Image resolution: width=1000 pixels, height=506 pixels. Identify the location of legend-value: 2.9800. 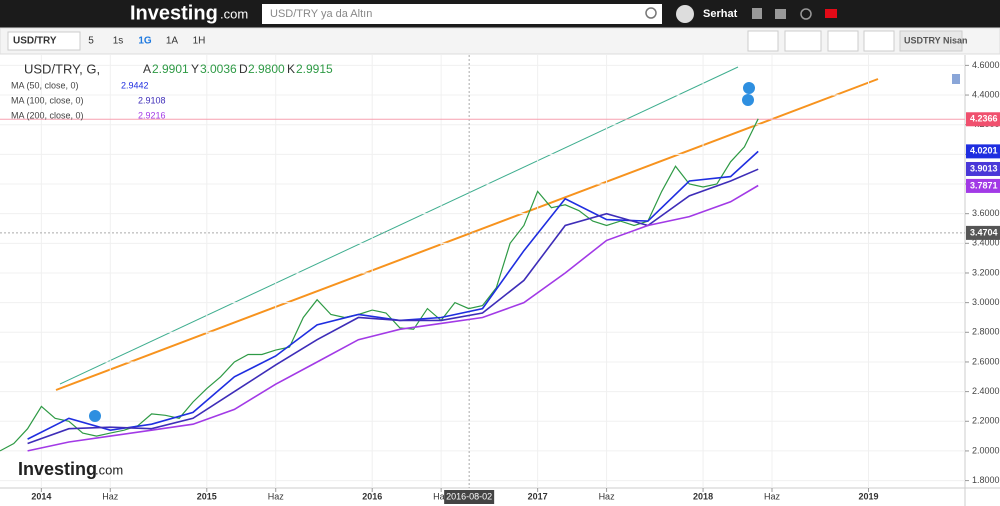
(266, 69).